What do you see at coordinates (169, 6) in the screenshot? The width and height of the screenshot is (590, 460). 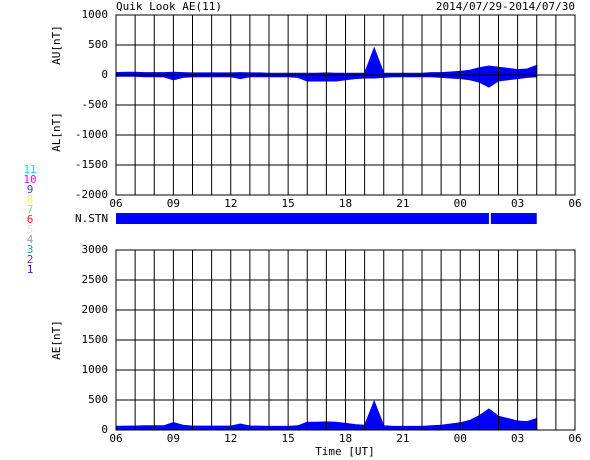 I see `chart-title: Quik Look AE(11)` at bounding box center [169, 6].